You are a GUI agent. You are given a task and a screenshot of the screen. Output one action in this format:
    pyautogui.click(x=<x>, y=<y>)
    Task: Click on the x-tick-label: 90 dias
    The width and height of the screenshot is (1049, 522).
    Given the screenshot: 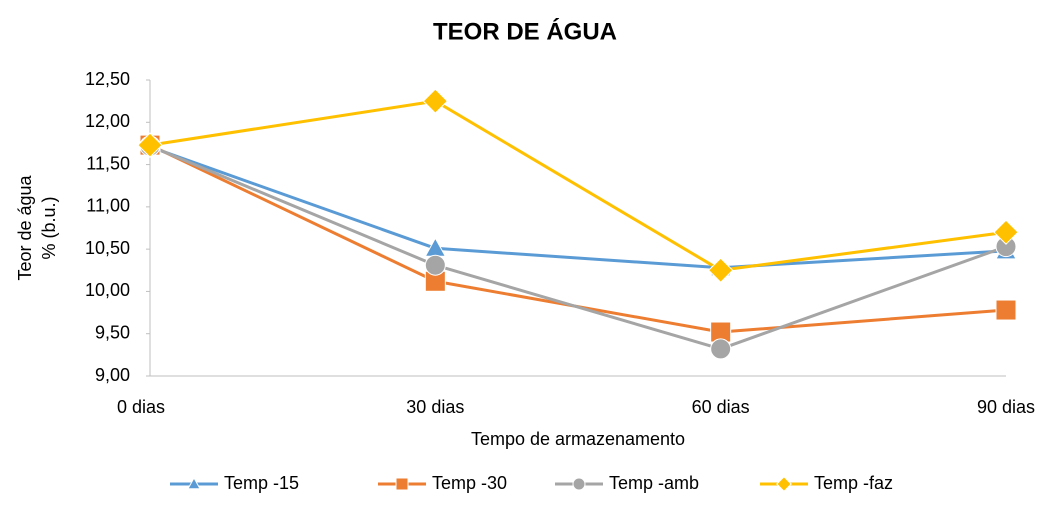 What is the action you would take?
    pyautogui.click(x=1006, y=407)
    